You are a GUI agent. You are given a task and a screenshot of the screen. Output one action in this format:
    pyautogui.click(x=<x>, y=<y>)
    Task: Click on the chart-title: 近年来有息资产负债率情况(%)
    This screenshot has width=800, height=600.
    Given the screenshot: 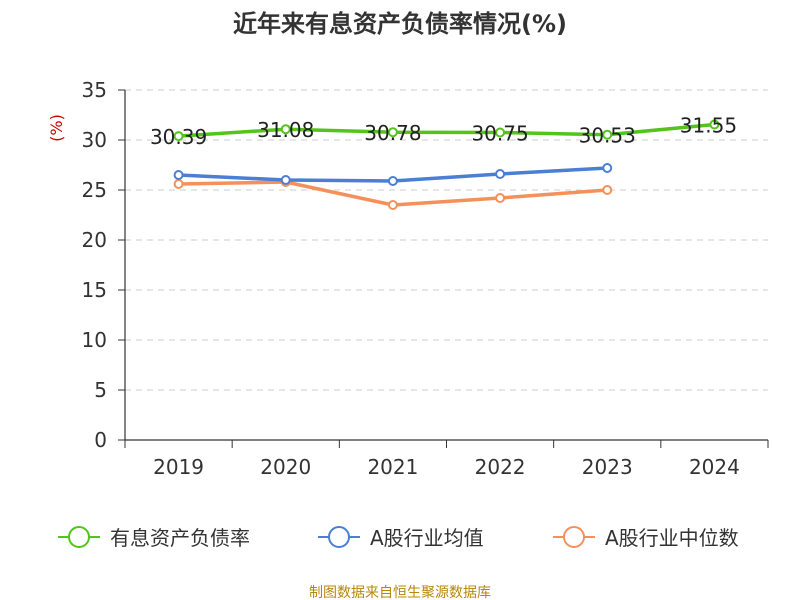 What is the action you would take?
    pyautogui.click(x=400, y=24)
    